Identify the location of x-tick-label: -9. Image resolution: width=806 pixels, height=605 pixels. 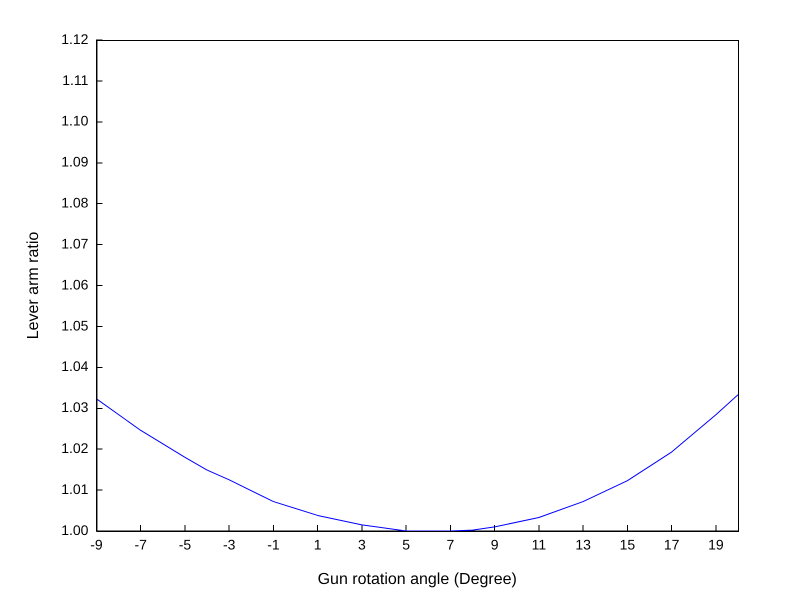
(96, 544).